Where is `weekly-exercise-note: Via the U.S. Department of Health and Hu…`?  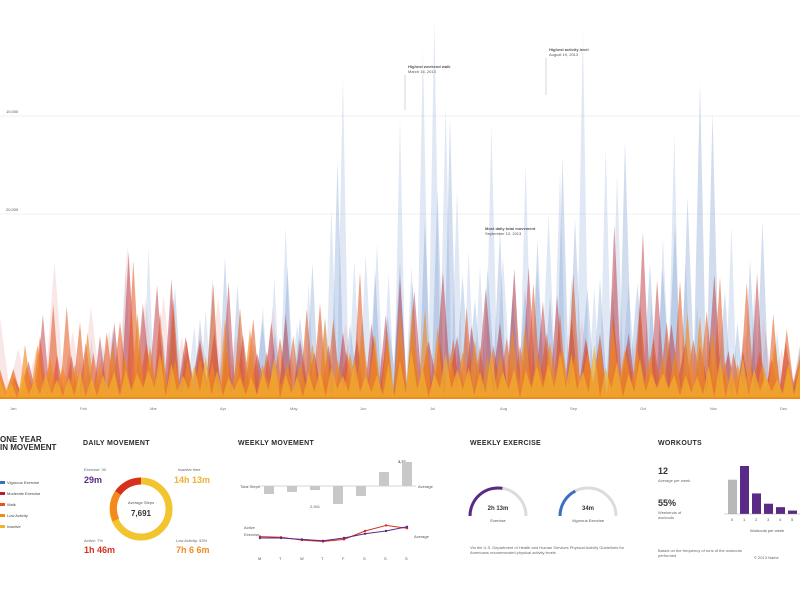 weekly-exercise-note: Via the U.S. Department of Health and Hu… is located at coordinates (547, 550).